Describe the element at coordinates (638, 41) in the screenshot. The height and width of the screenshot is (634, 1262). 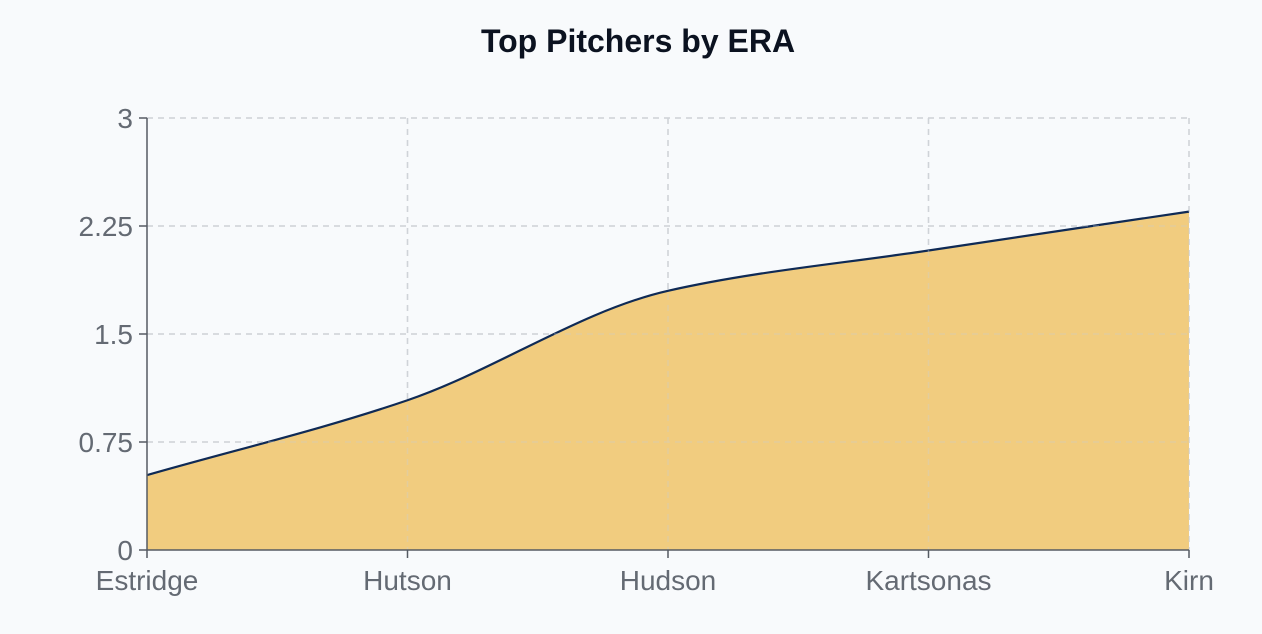
I see `chart-title: Top Pitchers by ERA` at that location.